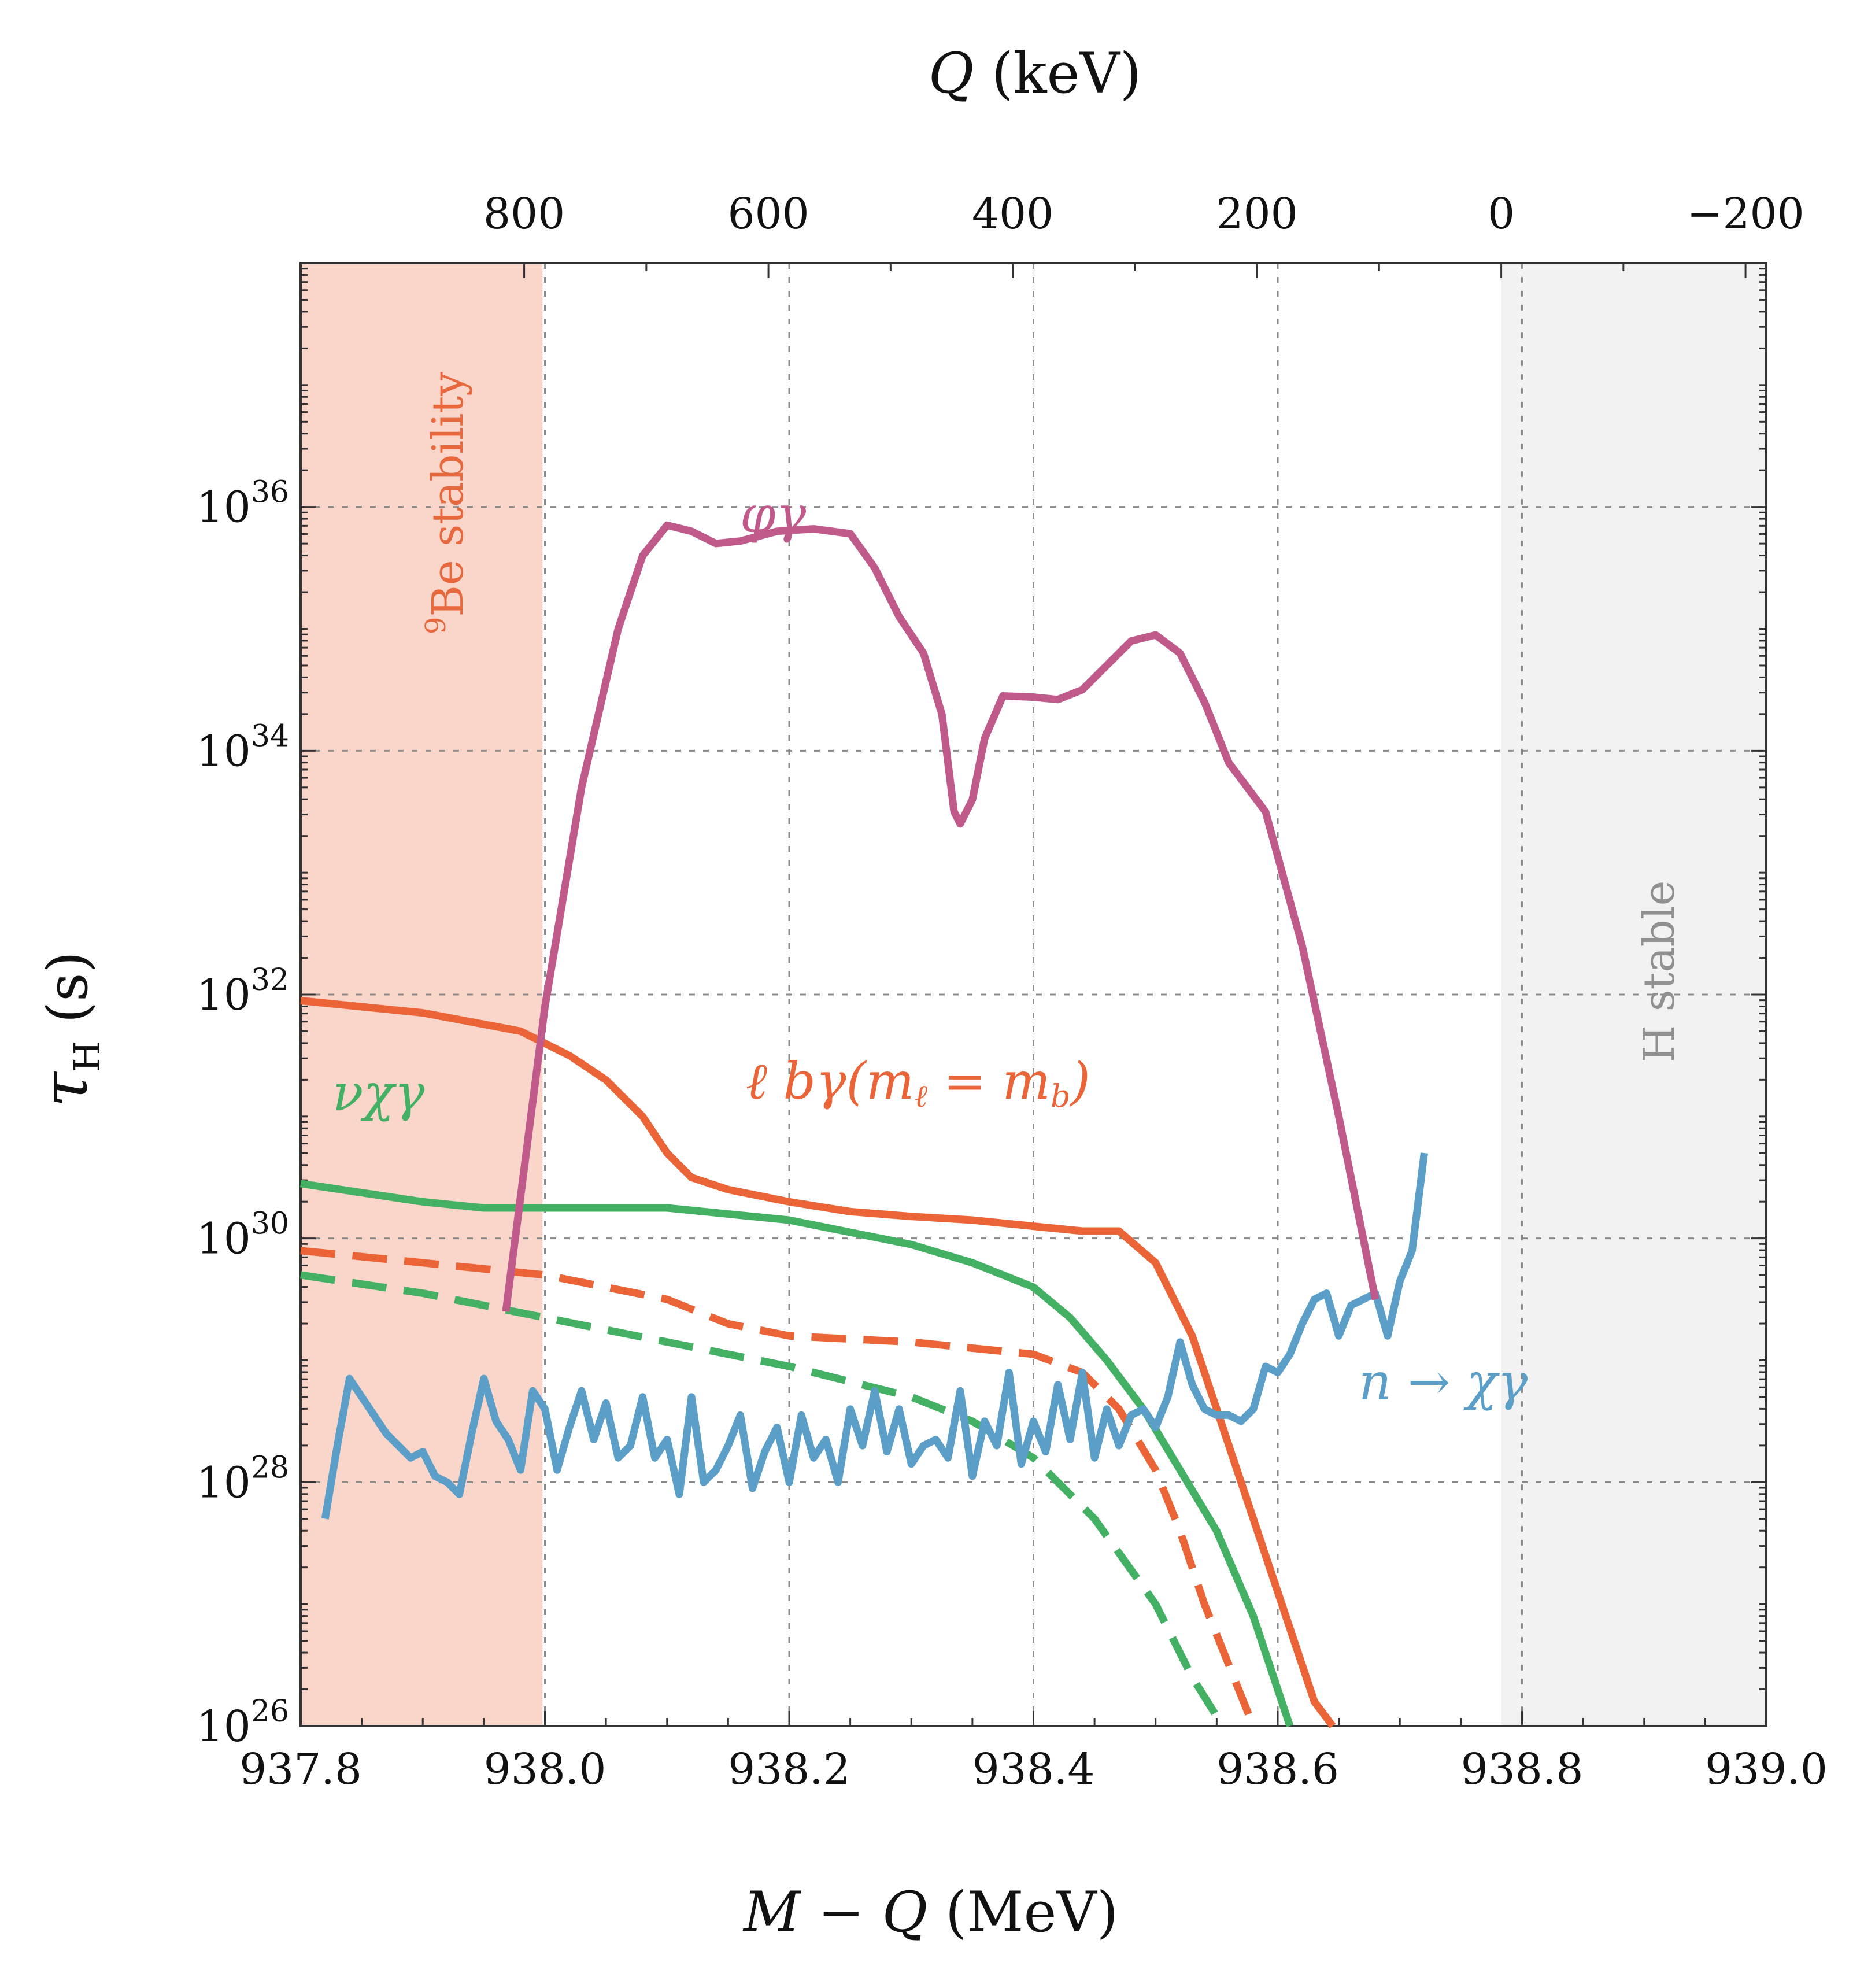  I want to click on y-tick-label: 1030, so click(243, 1235).